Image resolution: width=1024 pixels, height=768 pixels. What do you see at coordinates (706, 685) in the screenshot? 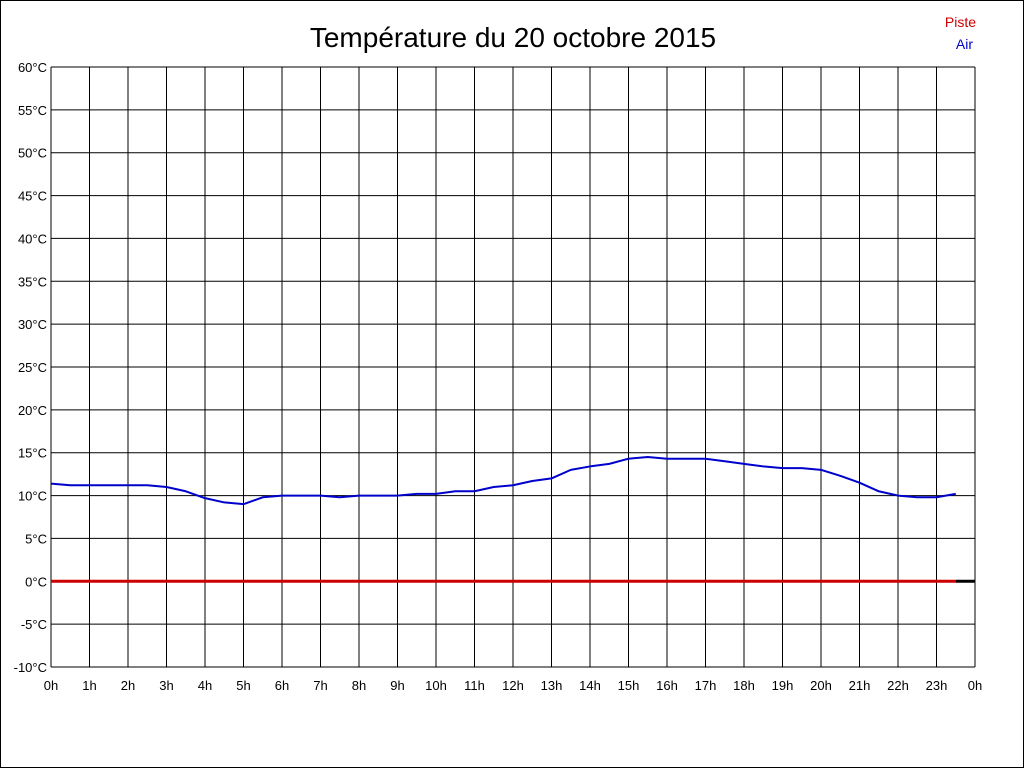
I see `x-tick-label: 17h` at bounding box center [706, 685].